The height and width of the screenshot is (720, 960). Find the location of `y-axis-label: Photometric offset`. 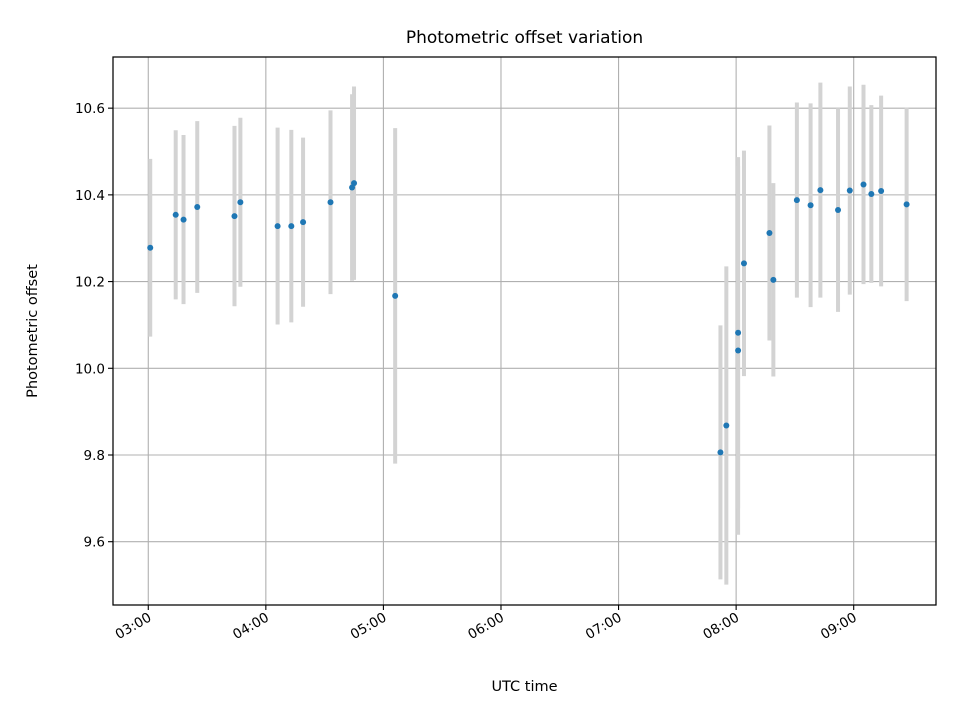

y-axis-label: Photometric offset is located at coordinates (33, 331).